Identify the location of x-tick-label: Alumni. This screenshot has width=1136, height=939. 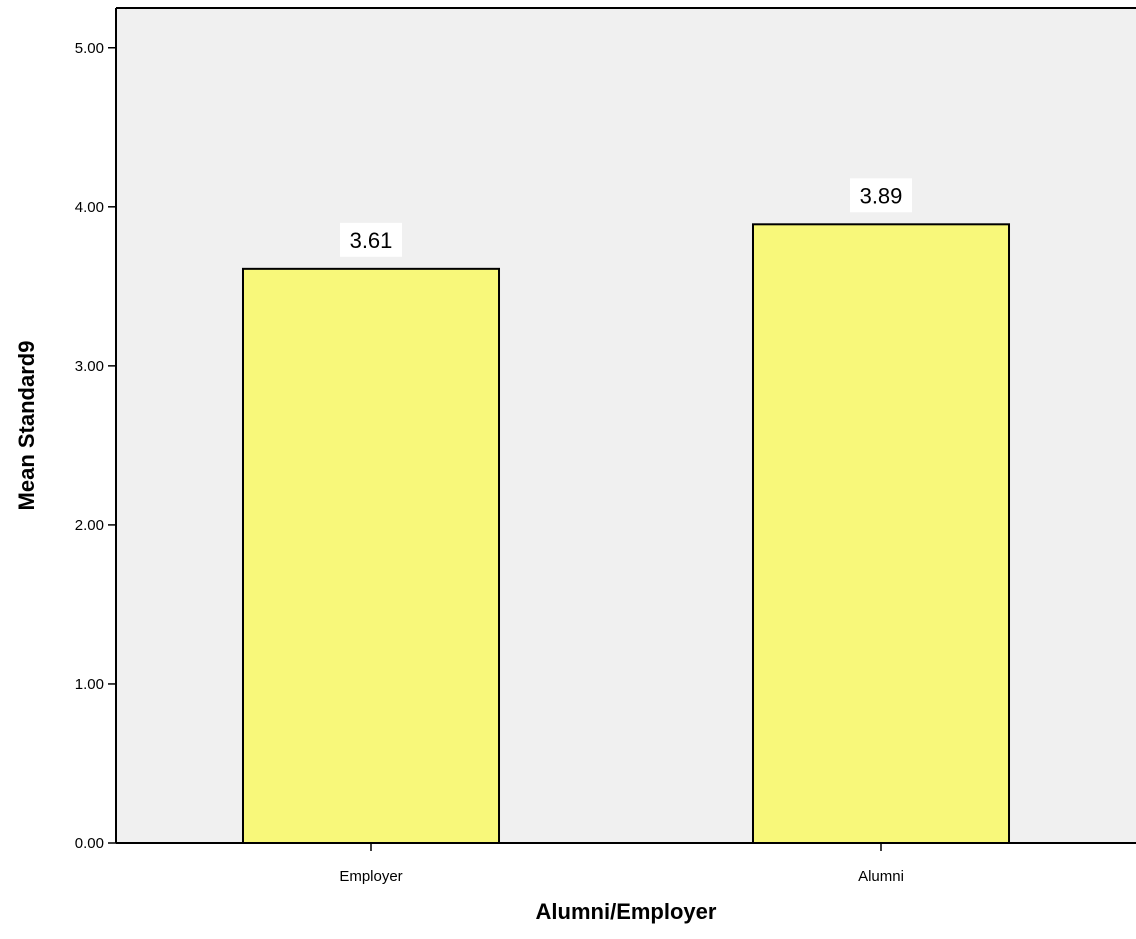
(881, 876).